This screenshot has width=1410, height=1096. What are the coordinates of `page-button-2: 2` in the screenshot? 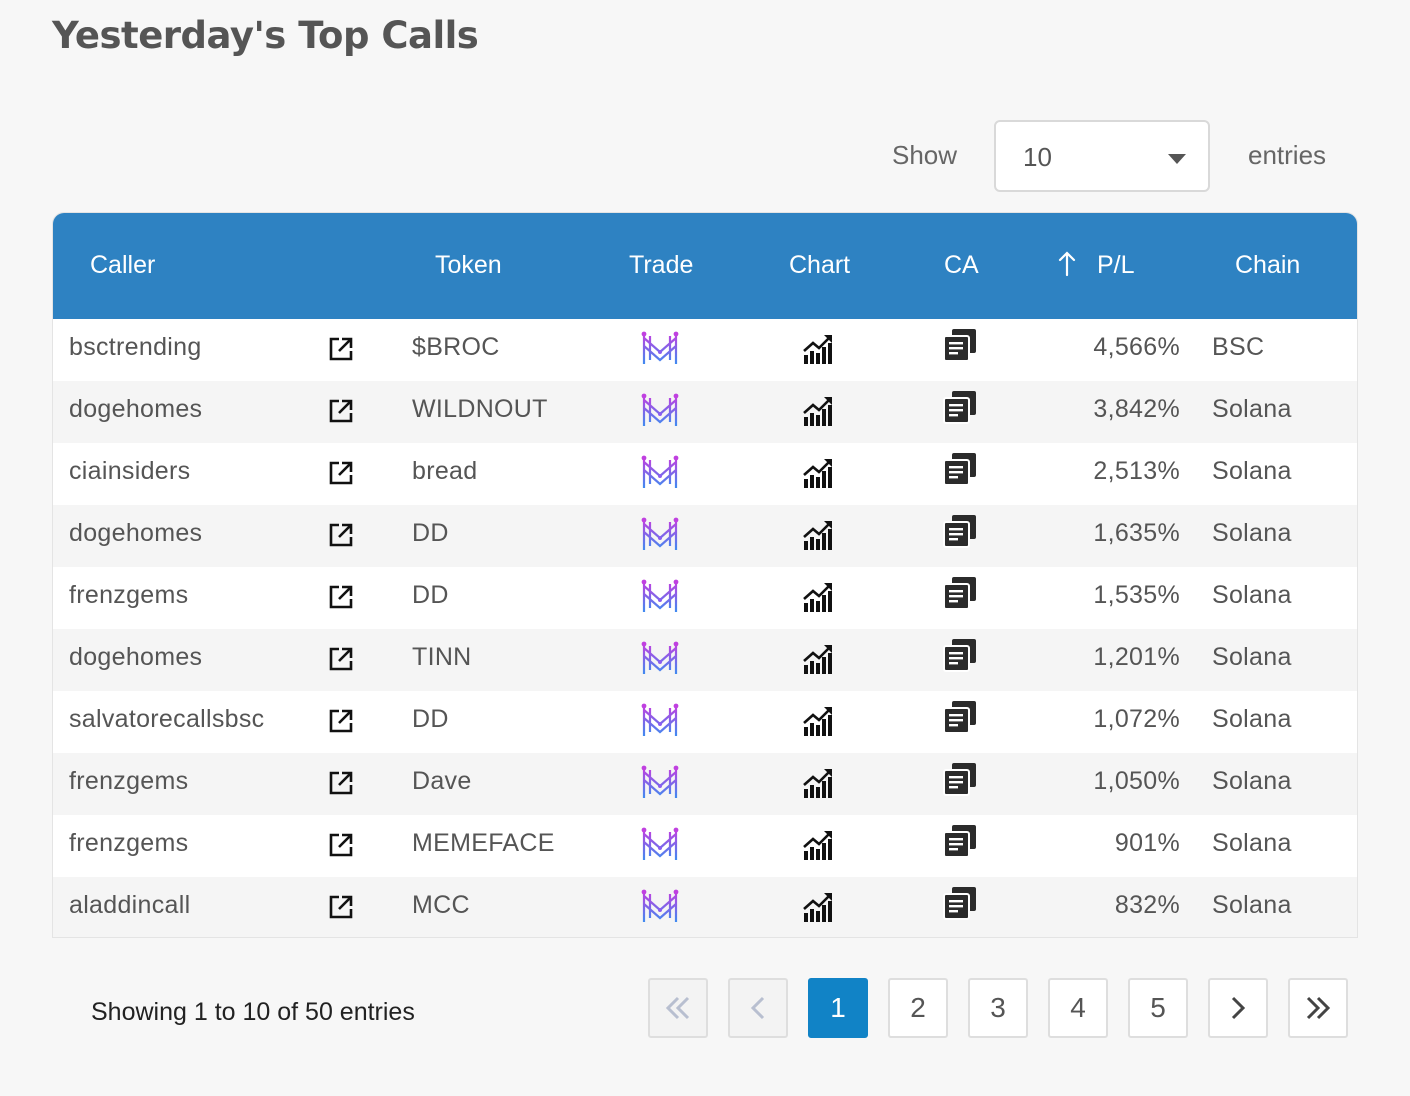 It's located at (918, 1008).